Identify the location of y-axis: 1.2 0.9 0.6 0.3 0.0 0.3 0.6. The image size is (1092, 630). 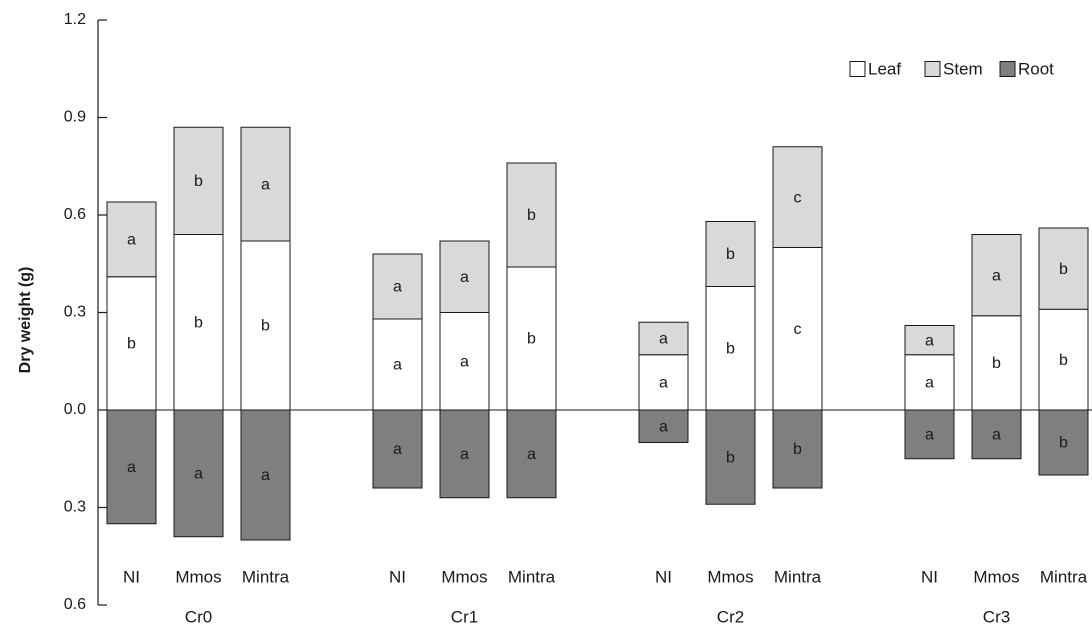
(85, 312).